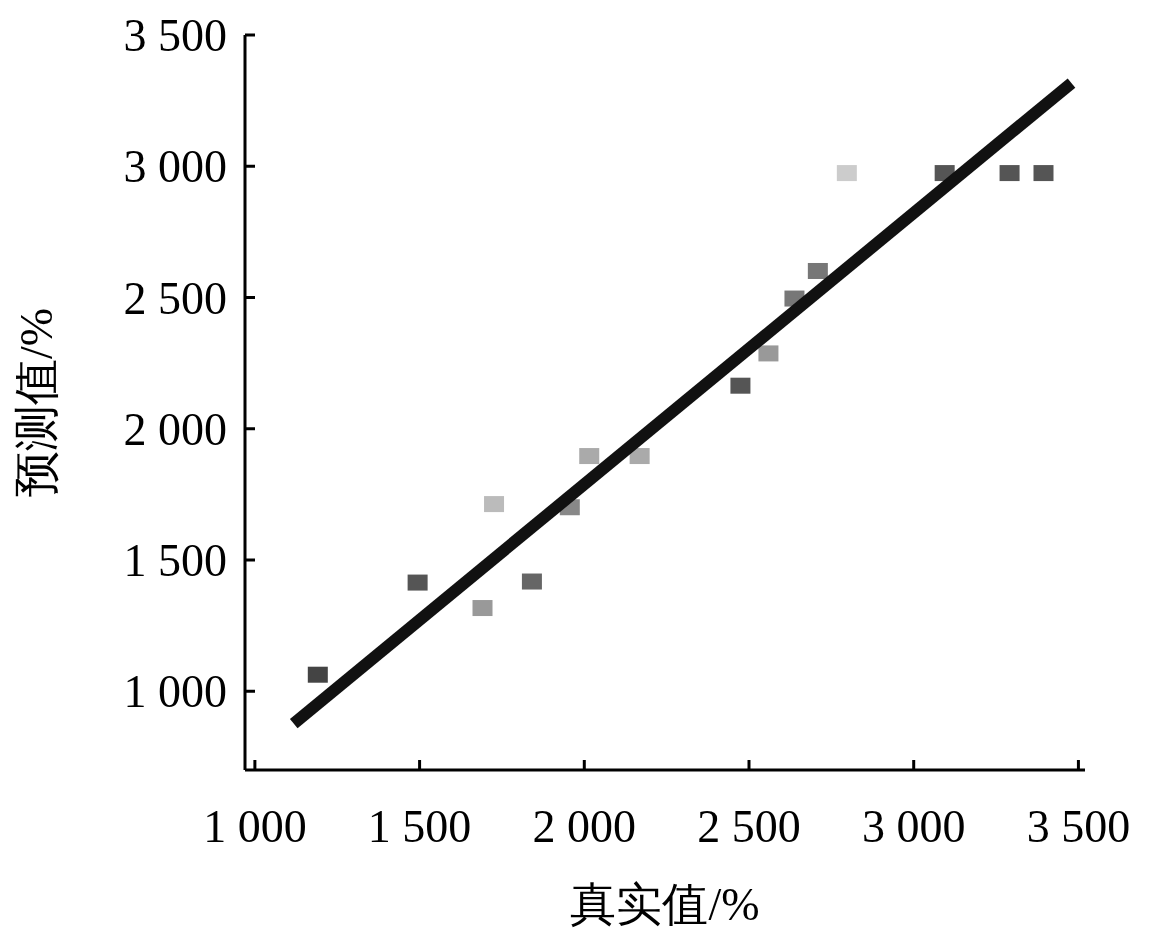 The image size is (1170, 935). Describe the element at coordinates (665, 904) in the screenshot. I see `x-axis-title: 真实值/%` at that location.